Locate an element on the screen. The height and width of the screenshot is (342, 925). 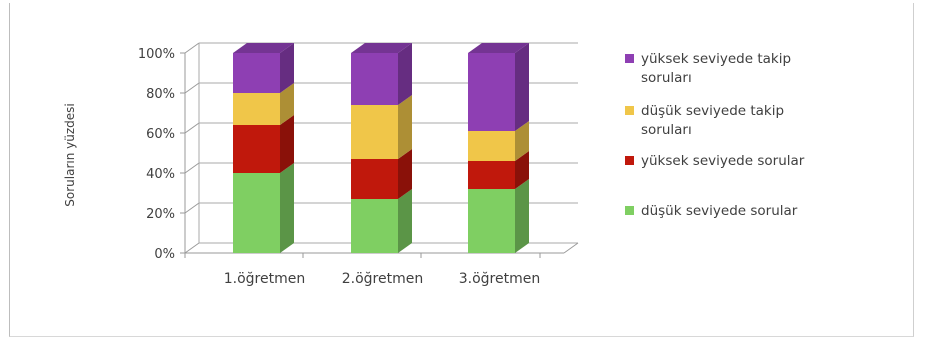
y-tick-label: 100% is located at coordinates (156, 54).